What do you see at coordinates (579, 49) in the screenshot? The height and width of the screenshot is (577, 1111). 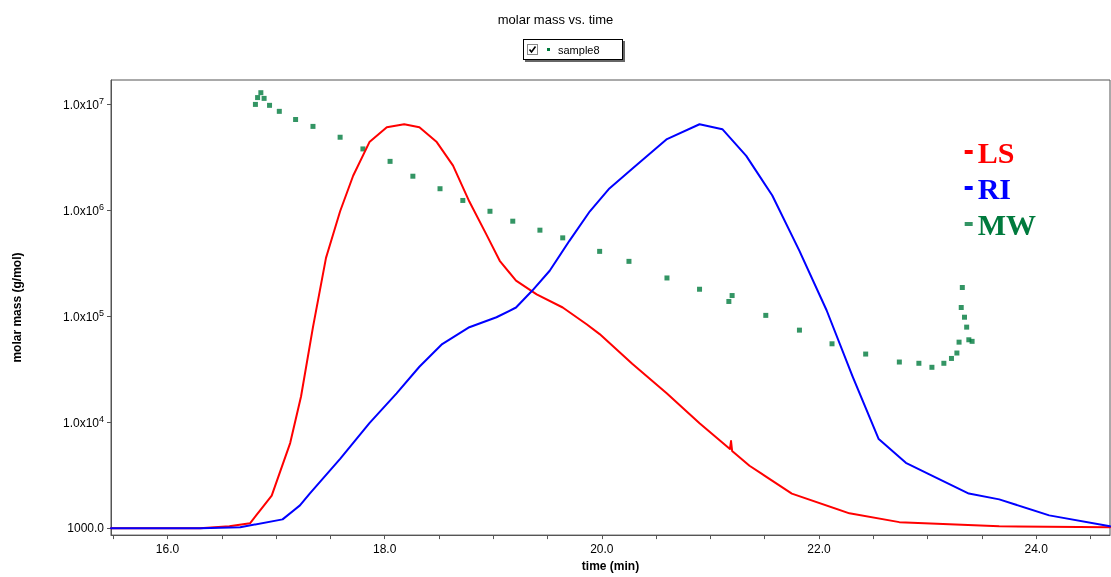 I see `legend-title: sample8` at bounding box center [579, 49].